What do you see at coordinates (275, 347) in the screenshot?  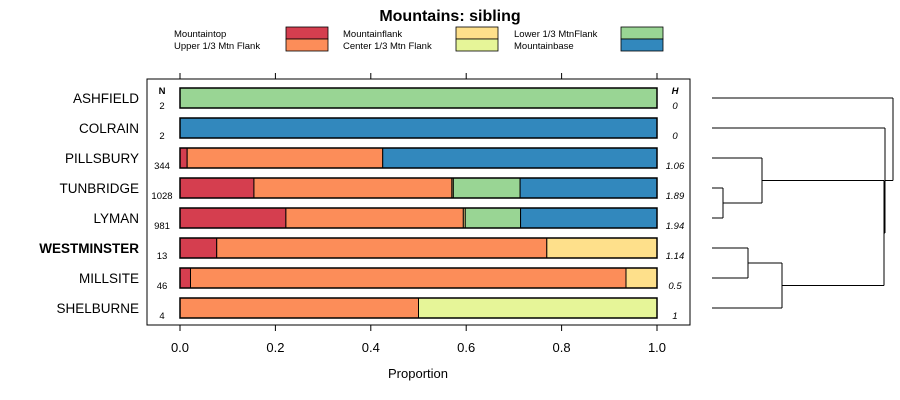 I see `x-tick-label: 0.2` at bounding box center [275, 347].